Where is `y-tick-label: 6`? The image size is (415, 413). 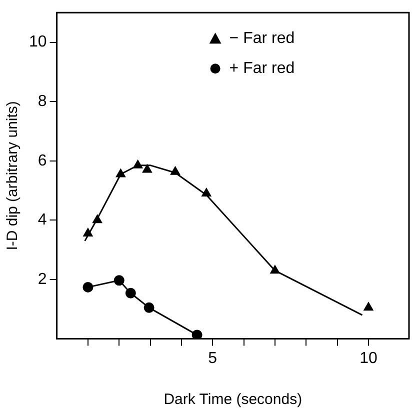 y-tick-label: 6 is located at coordinates (42, 161).